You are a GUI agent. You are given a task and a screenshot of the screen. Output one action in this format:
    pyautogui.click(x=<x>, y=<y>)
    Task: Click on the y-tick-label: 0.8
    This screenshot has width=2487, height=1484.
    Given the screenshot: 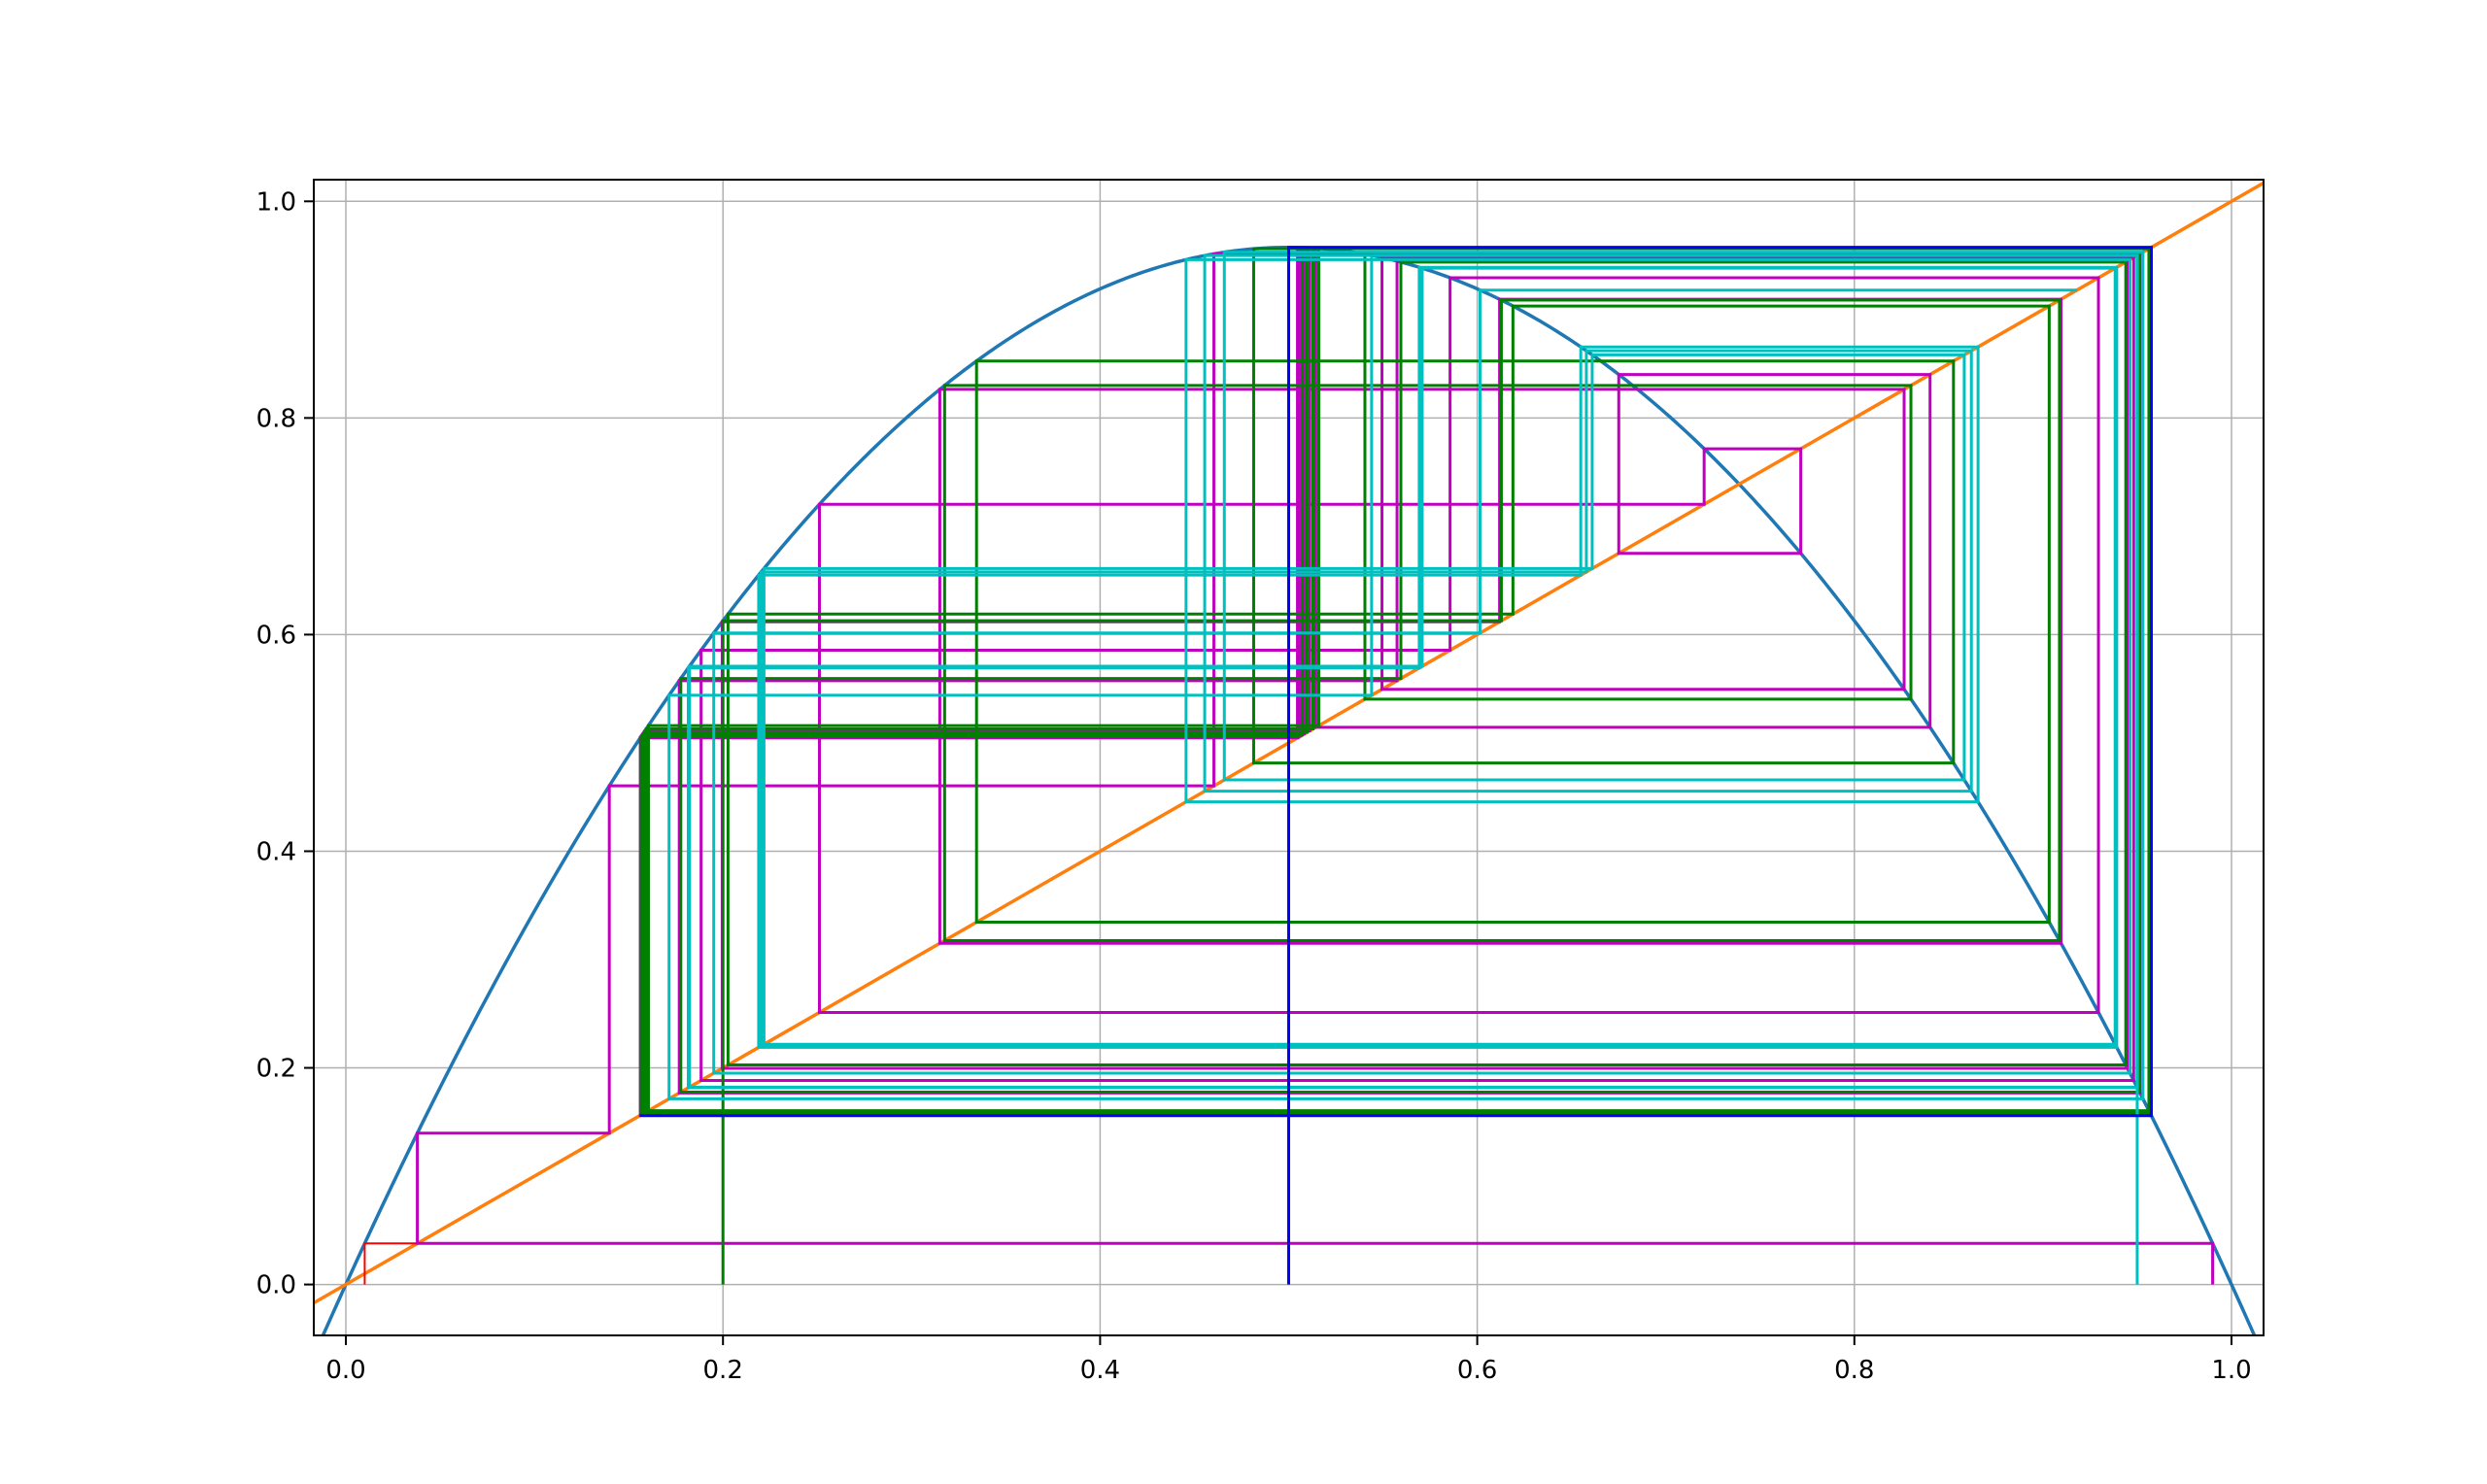 What is the action you would take?
    pyautogui.click(x=276, y=418)
    